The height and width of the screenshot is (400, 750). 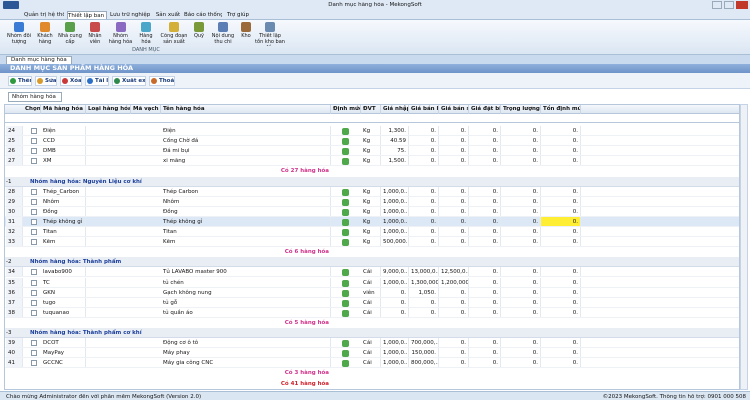 I want to click on filter-row, so click(x=372, y=118).